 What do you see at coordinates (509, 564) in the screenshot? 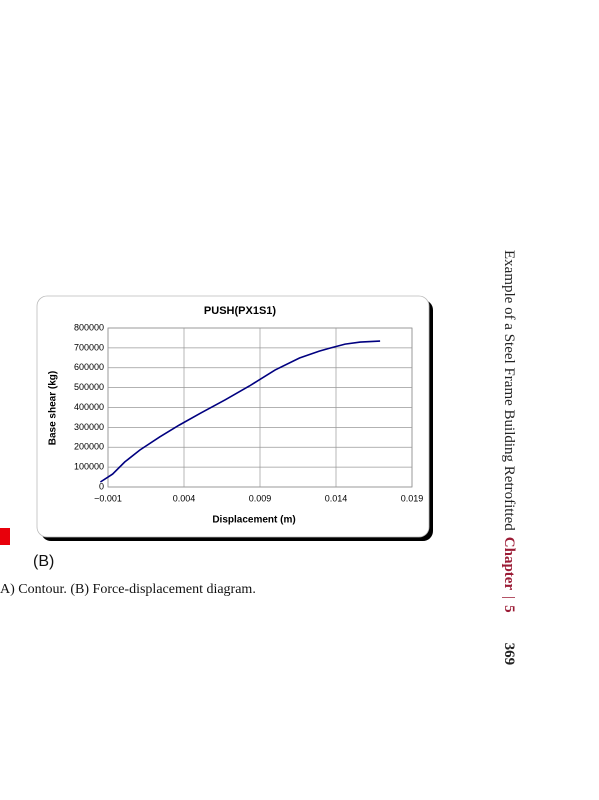
I see `chapter-label: Chapter` at bounding box center [509, 564].